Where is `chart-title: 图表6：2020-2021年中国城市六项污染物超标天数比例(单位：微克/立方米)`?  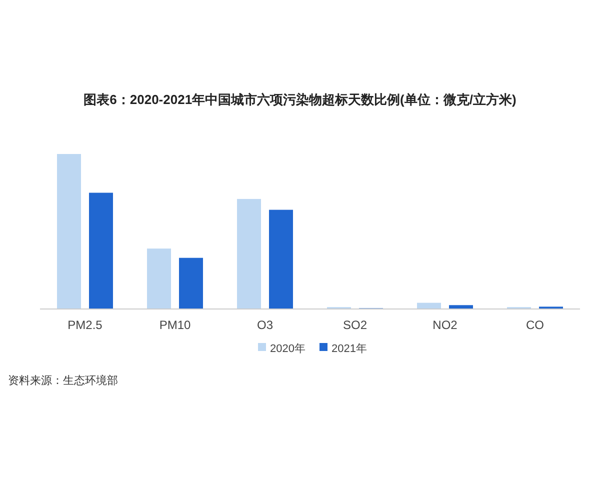
chart-title: 图表6：2020-2021年中国城市六项污染物超标天数比例(单位：微克/立方米) is located at coordinates (300, 99).